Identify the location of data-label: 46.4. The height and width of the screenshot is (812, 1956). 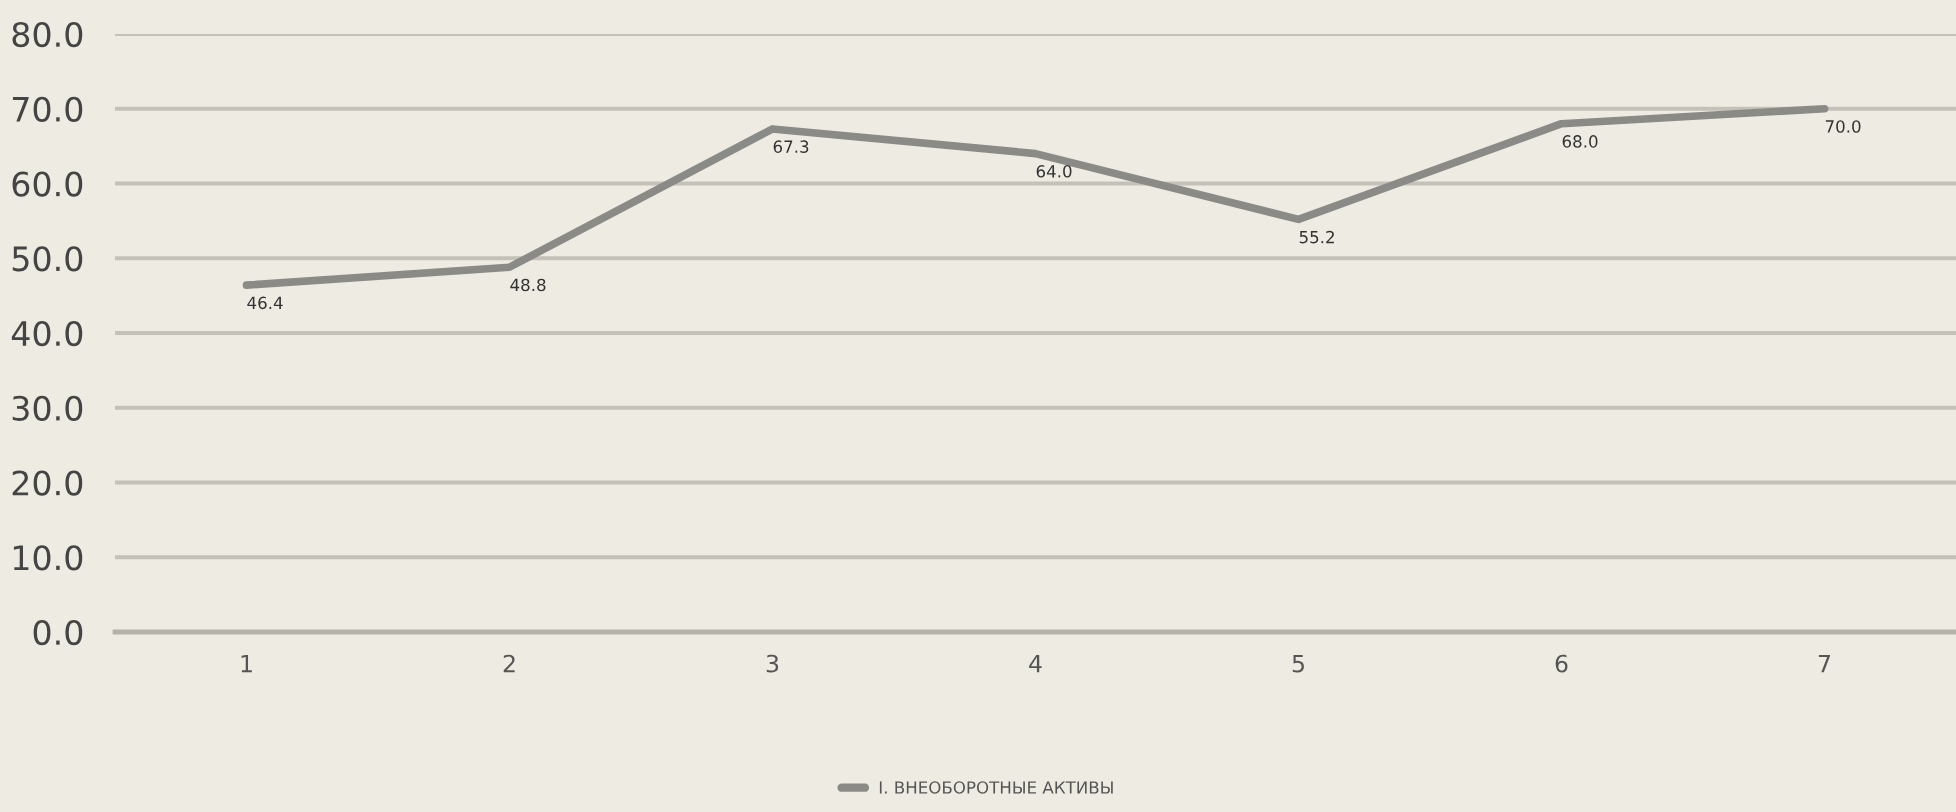
(265, 303).